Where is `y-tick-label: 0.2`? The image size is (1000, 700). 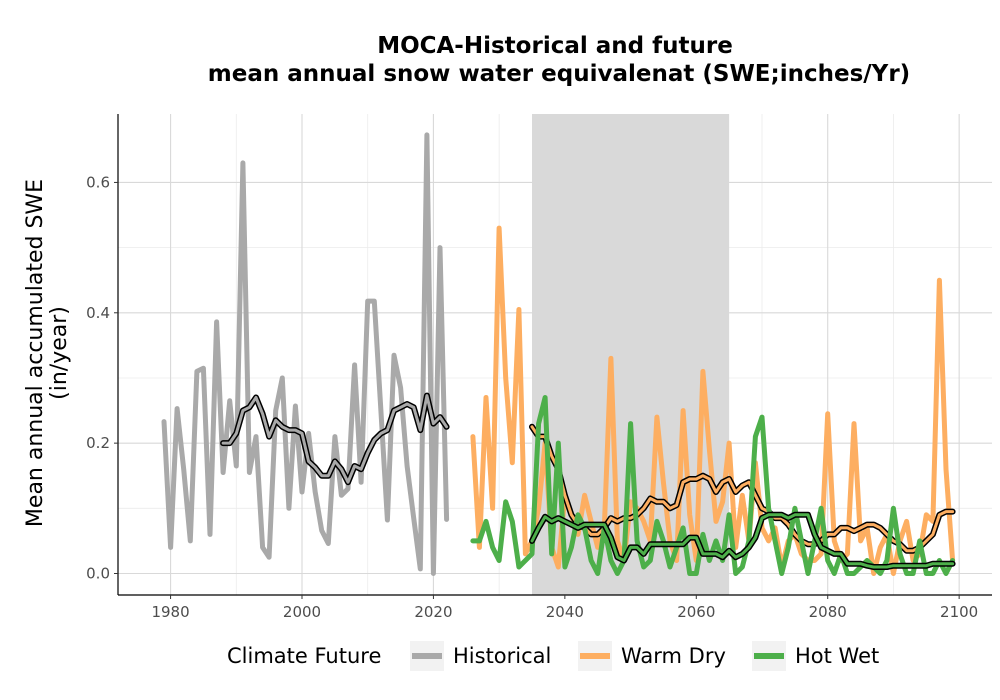 y-tick-label: 0.2 is located at coordinates (98, 443).